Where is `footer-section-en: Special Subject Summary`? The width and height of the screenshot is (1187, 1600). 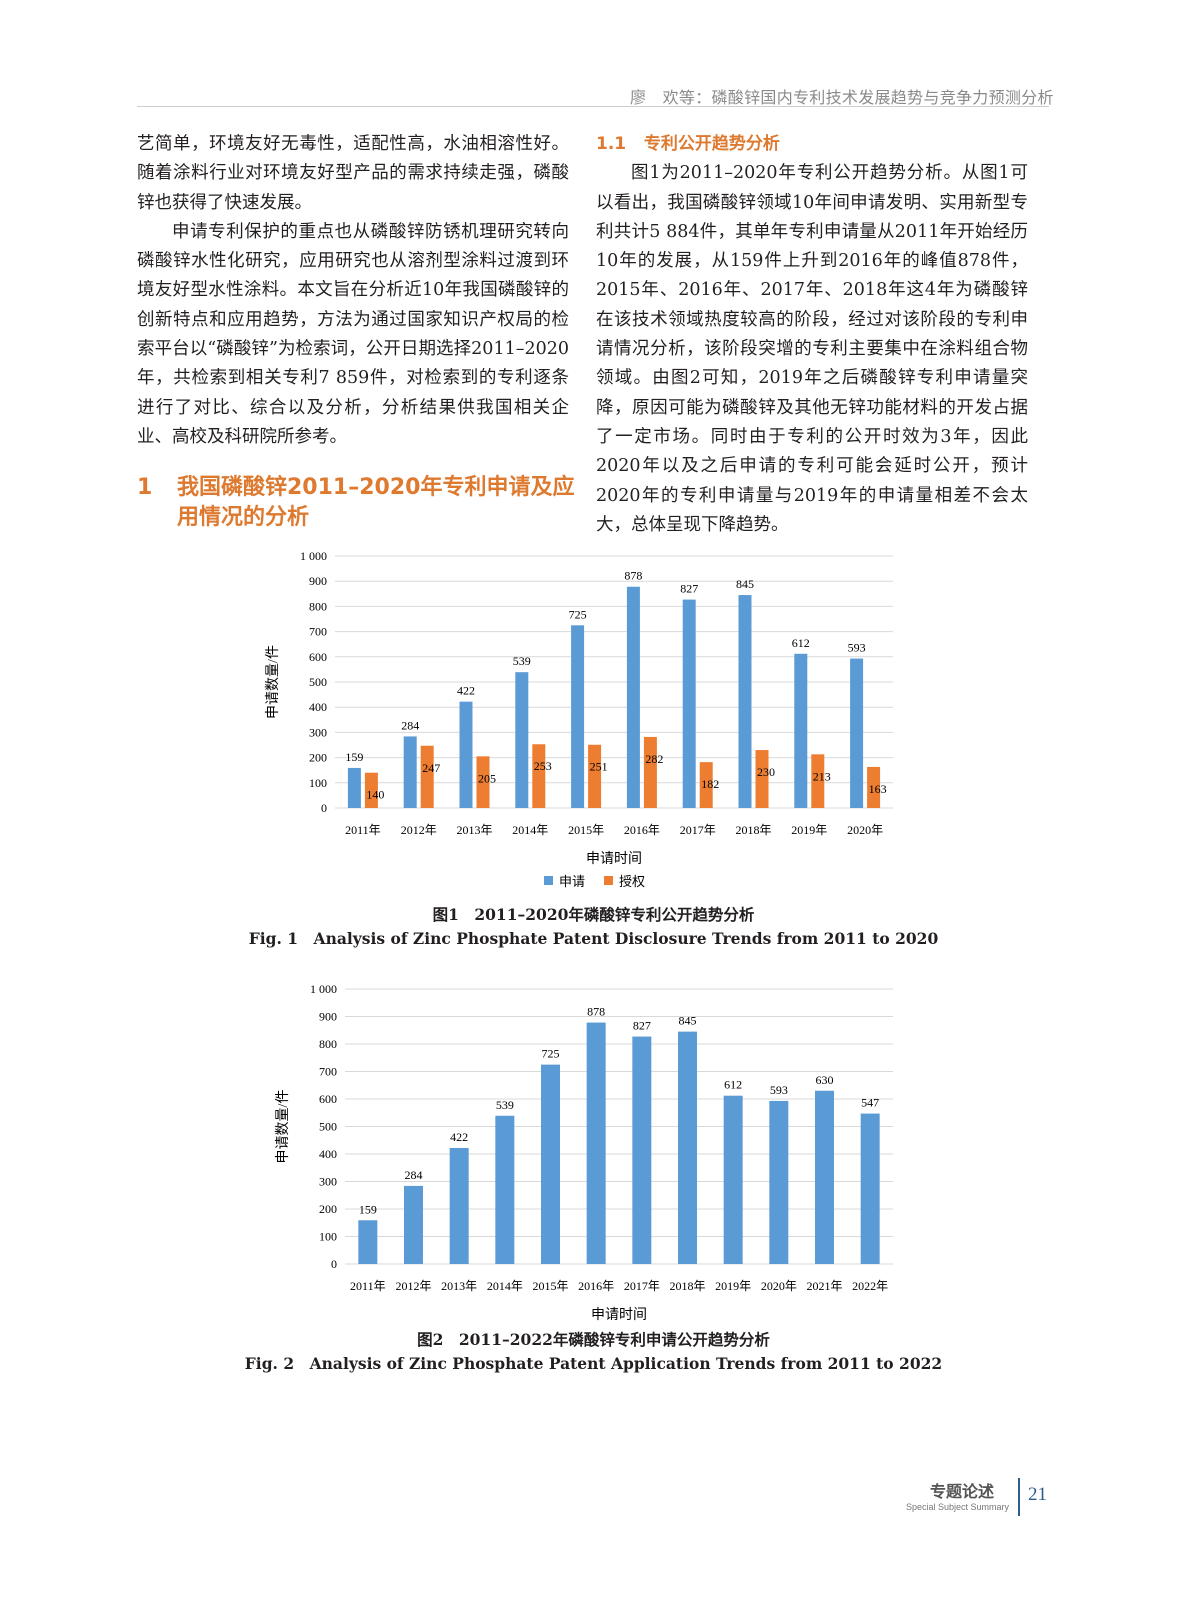 footer-section-en: Special Subject Summary is located at coordinates (958, 1507).